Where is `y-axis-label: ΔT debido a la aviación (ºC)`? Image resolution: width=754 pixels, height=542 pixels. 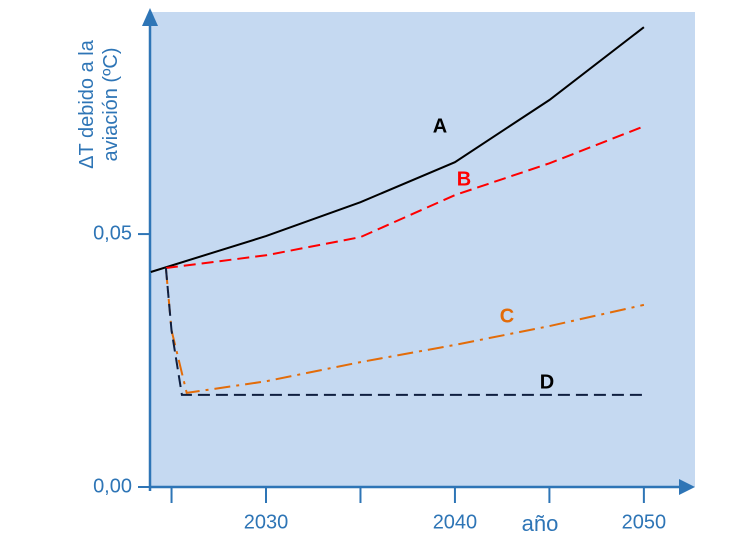
y-axis-label: ΔT debido a la aviación (ºC) is located at coordinates (99, 104).